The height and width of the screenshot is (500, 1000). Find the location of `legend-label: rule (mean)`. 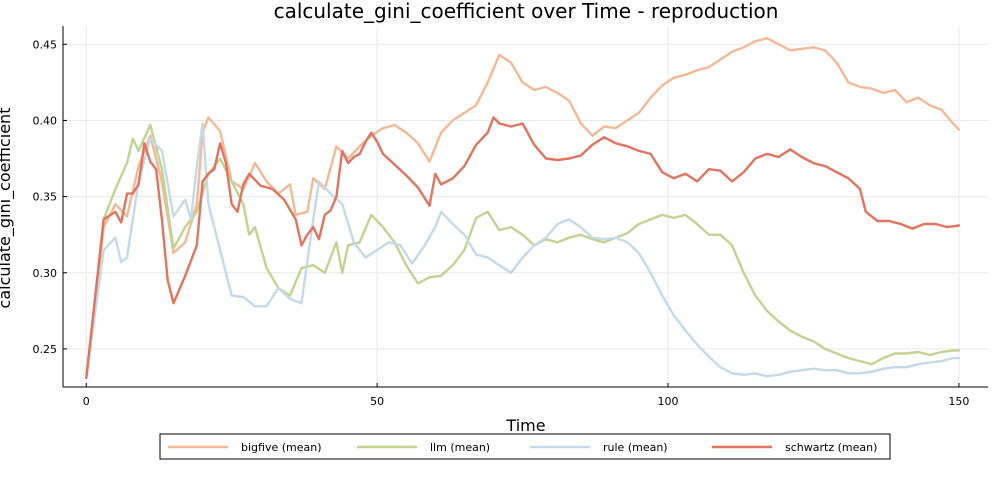

legend-label: rule (mean) is located at coordinates (635, 447).